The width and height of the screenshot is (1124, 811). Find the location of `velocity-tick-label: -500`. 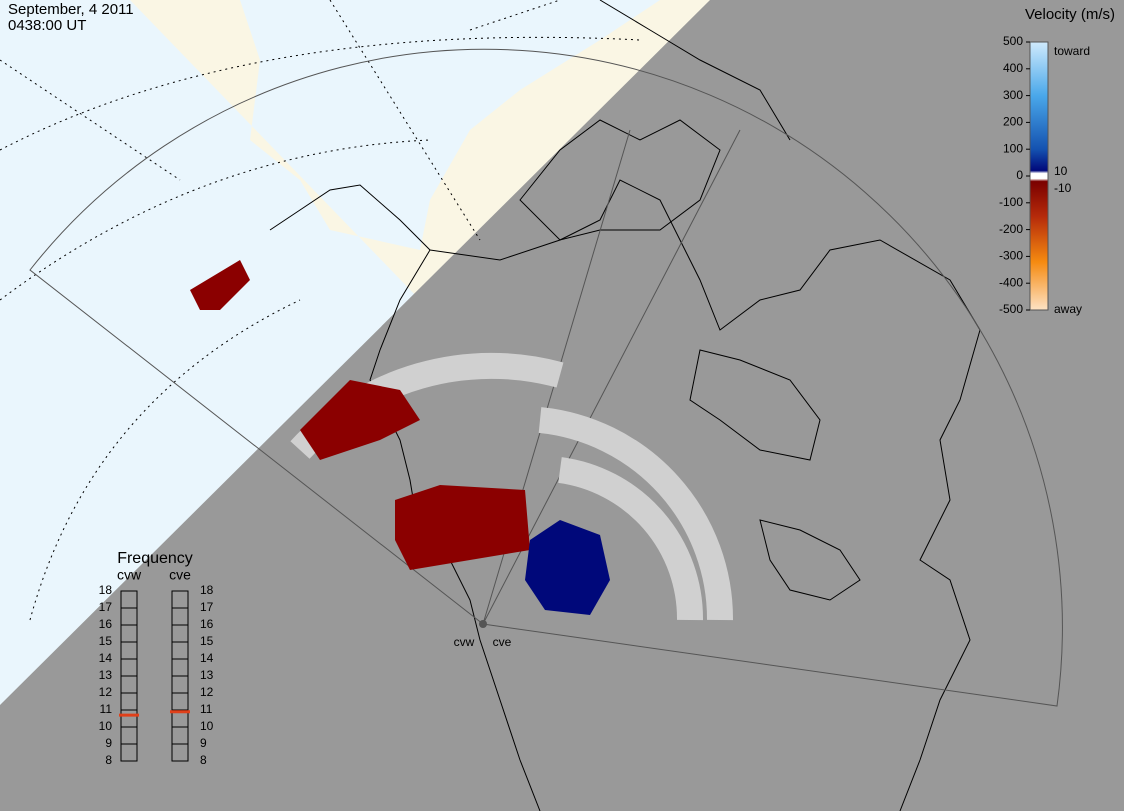

velocity-tick-label: -500 is located at coordinates (1011, 309).